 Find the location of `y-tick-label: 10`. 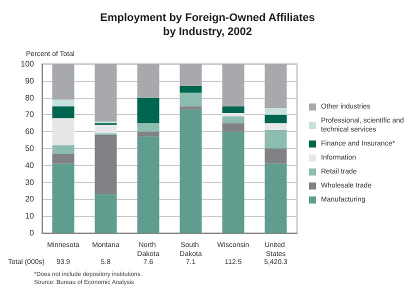

y-tick-label: 10 is located at coordinates (30, 216).